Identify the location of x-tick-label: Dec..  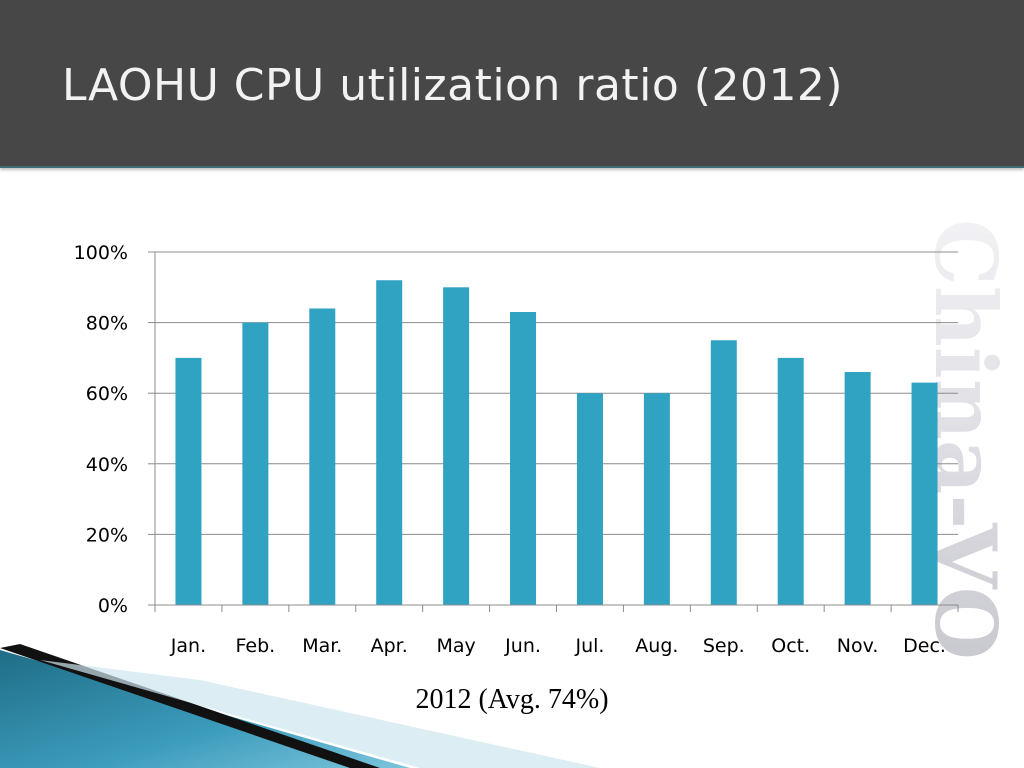
(924, 646).